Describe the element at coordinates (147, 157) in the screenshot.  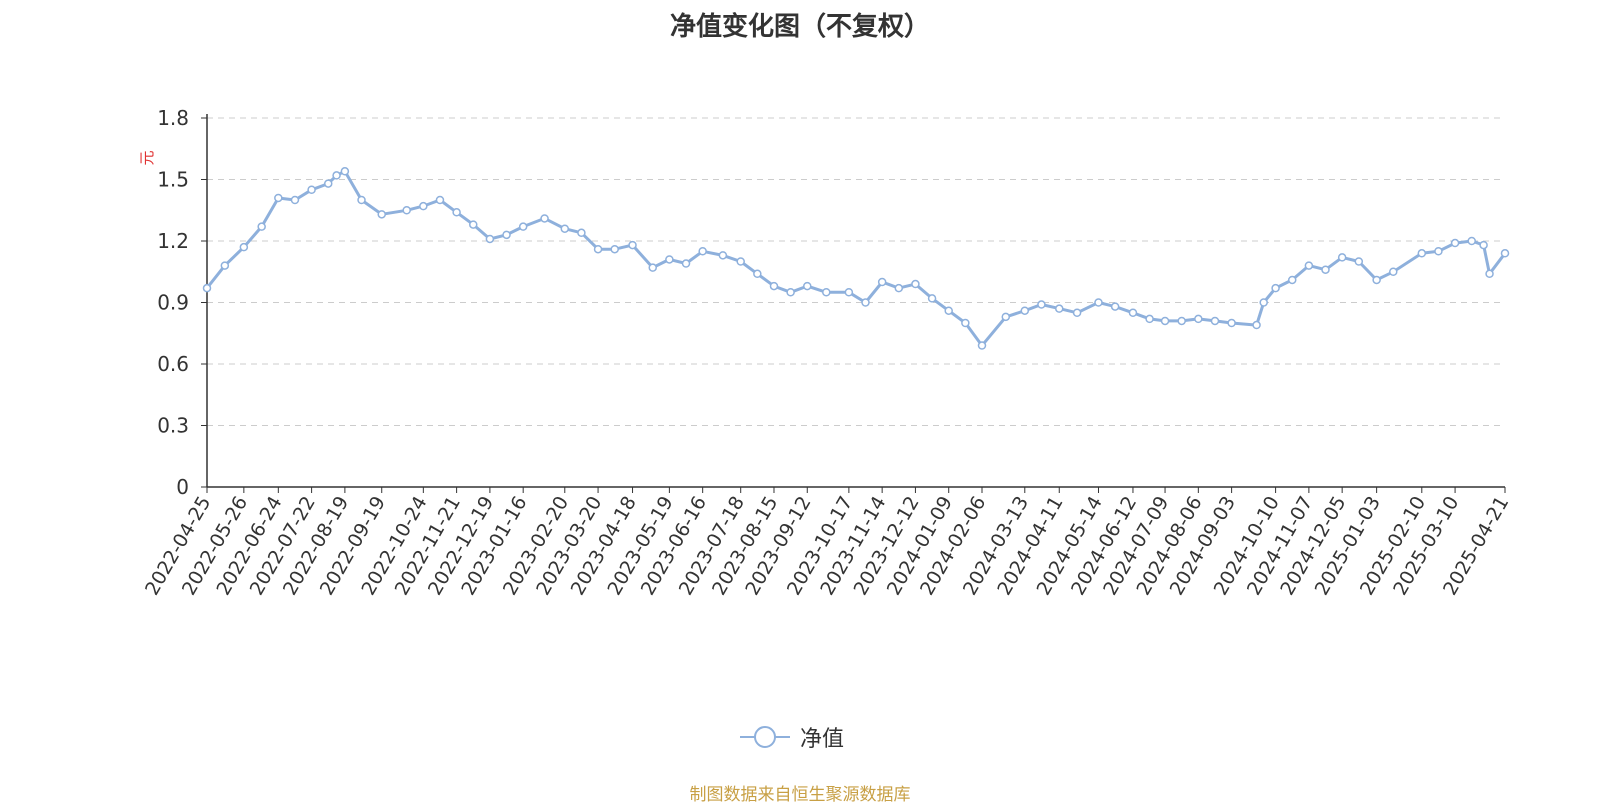
I see `y-axis-label: 元` at that location.